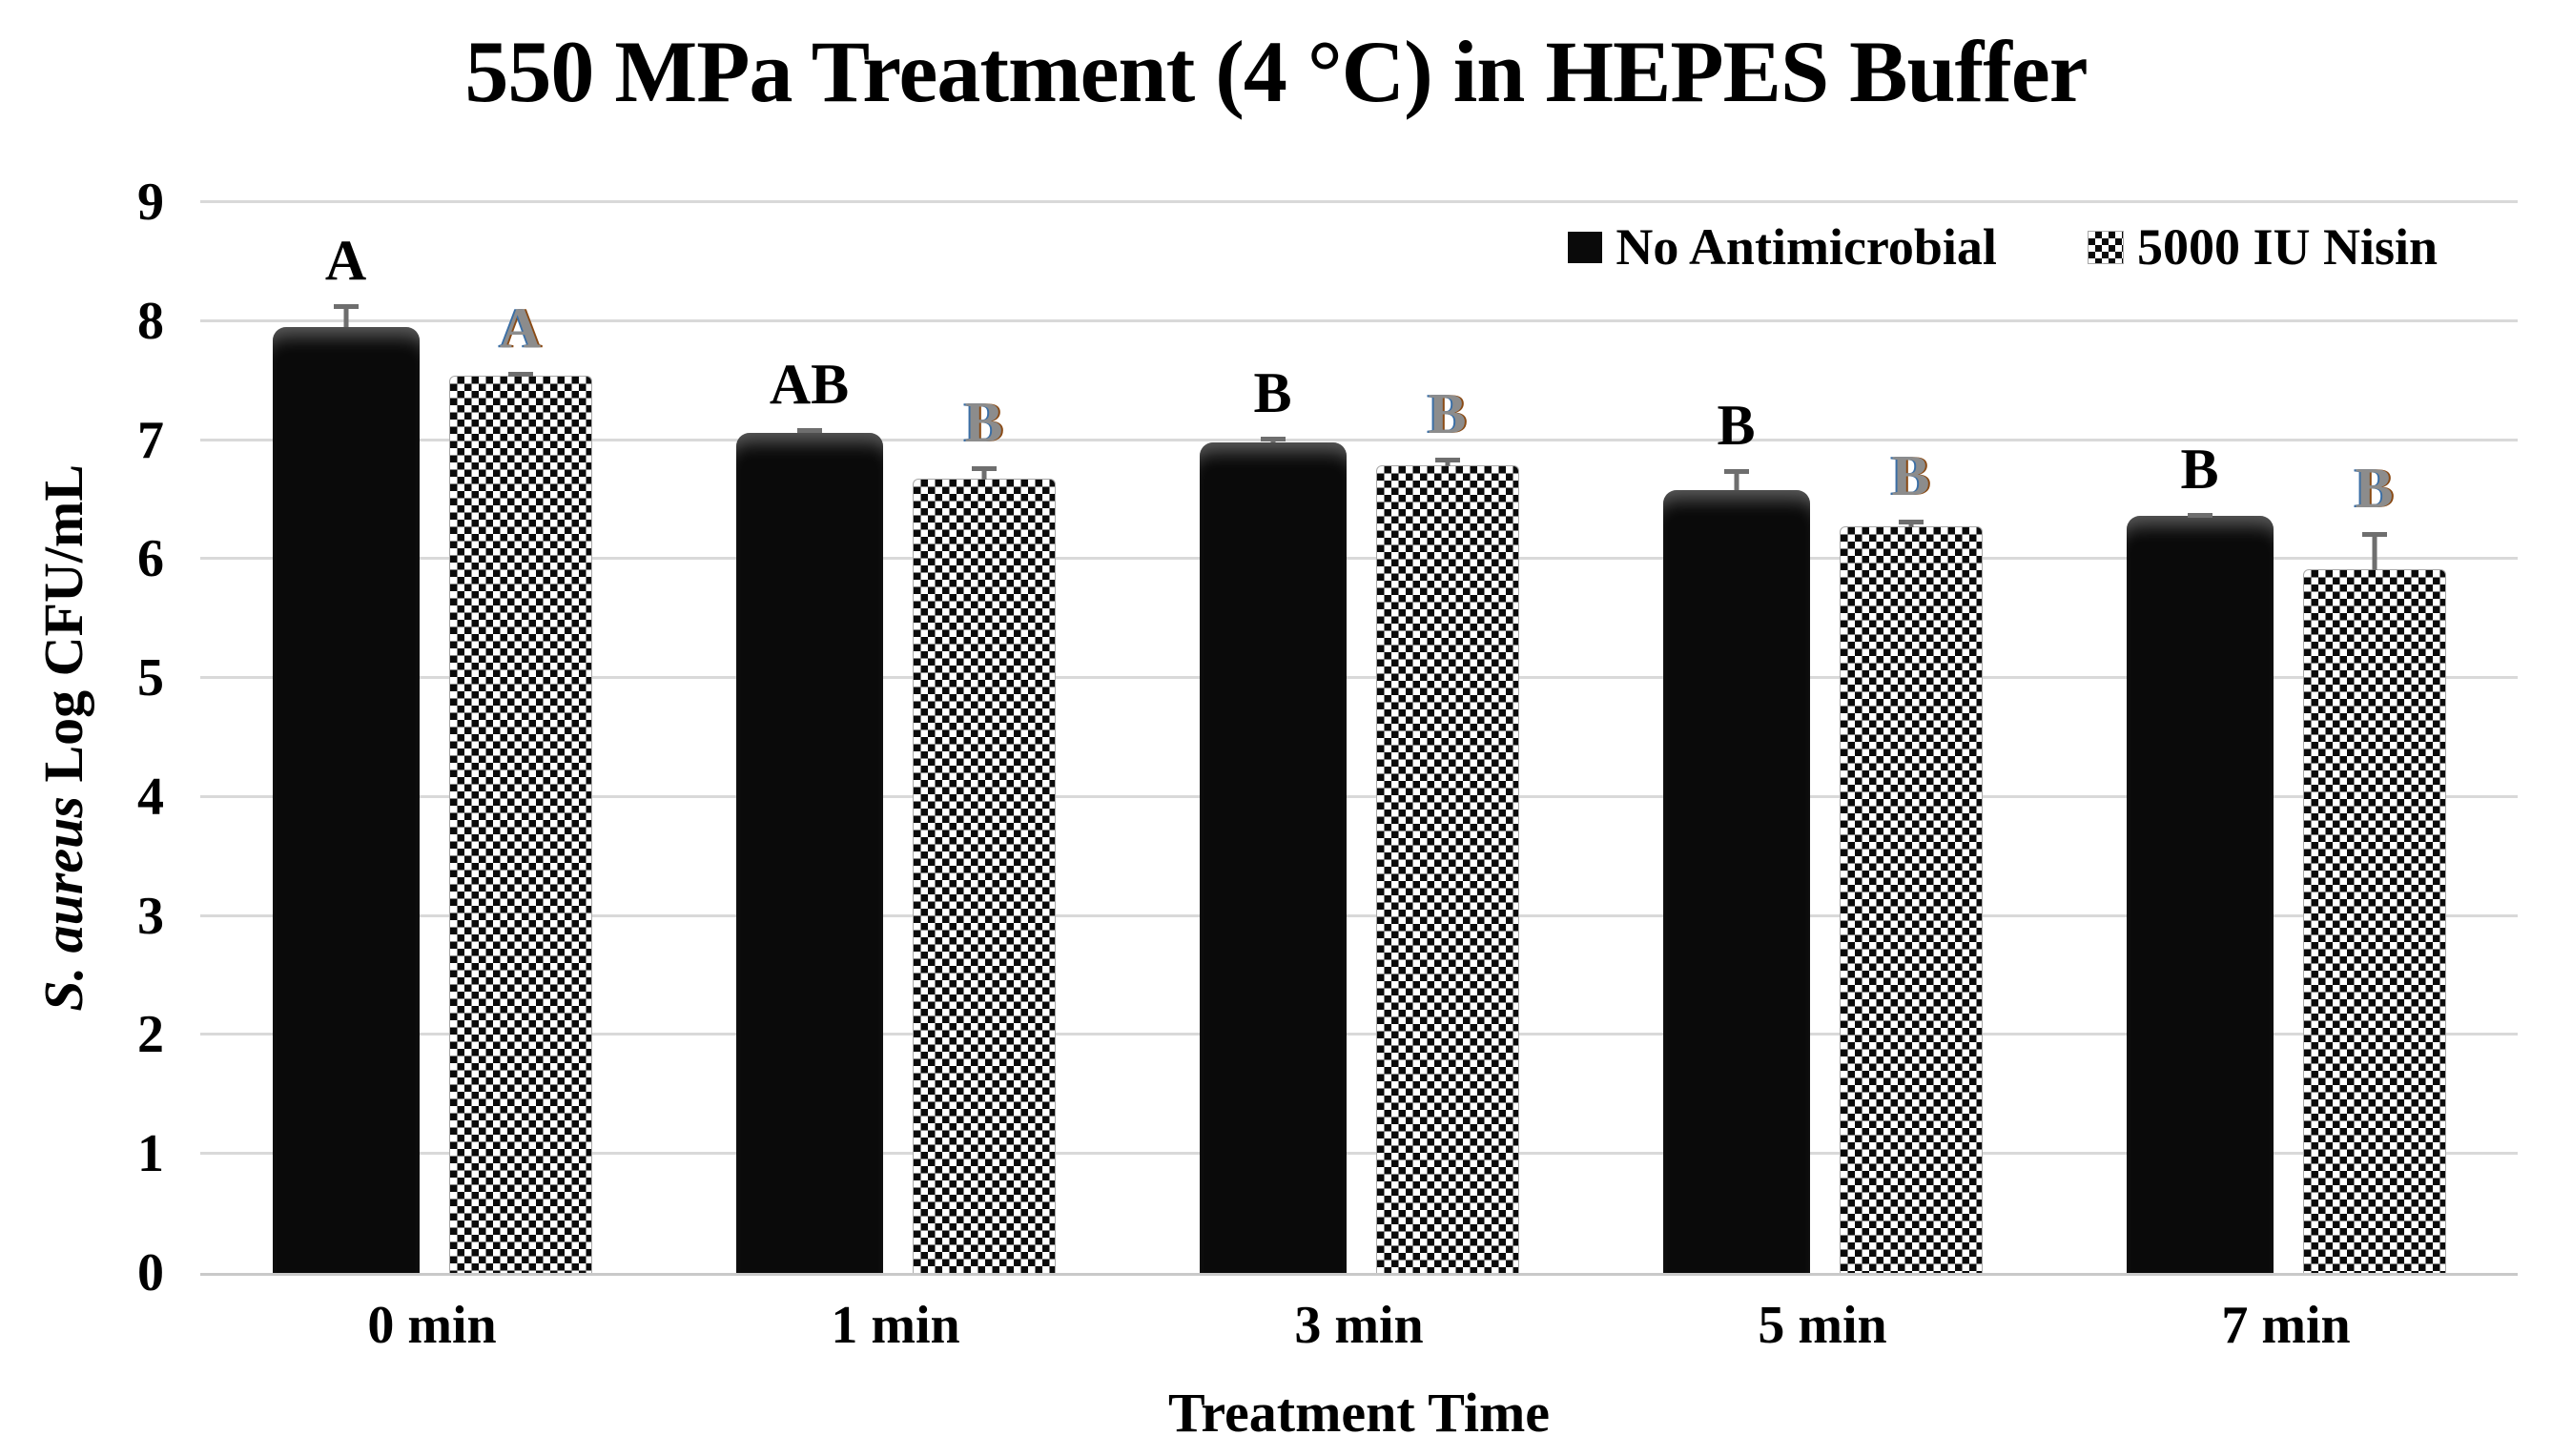  I want to click on bar-solid-3-min, so click(1273, 858).